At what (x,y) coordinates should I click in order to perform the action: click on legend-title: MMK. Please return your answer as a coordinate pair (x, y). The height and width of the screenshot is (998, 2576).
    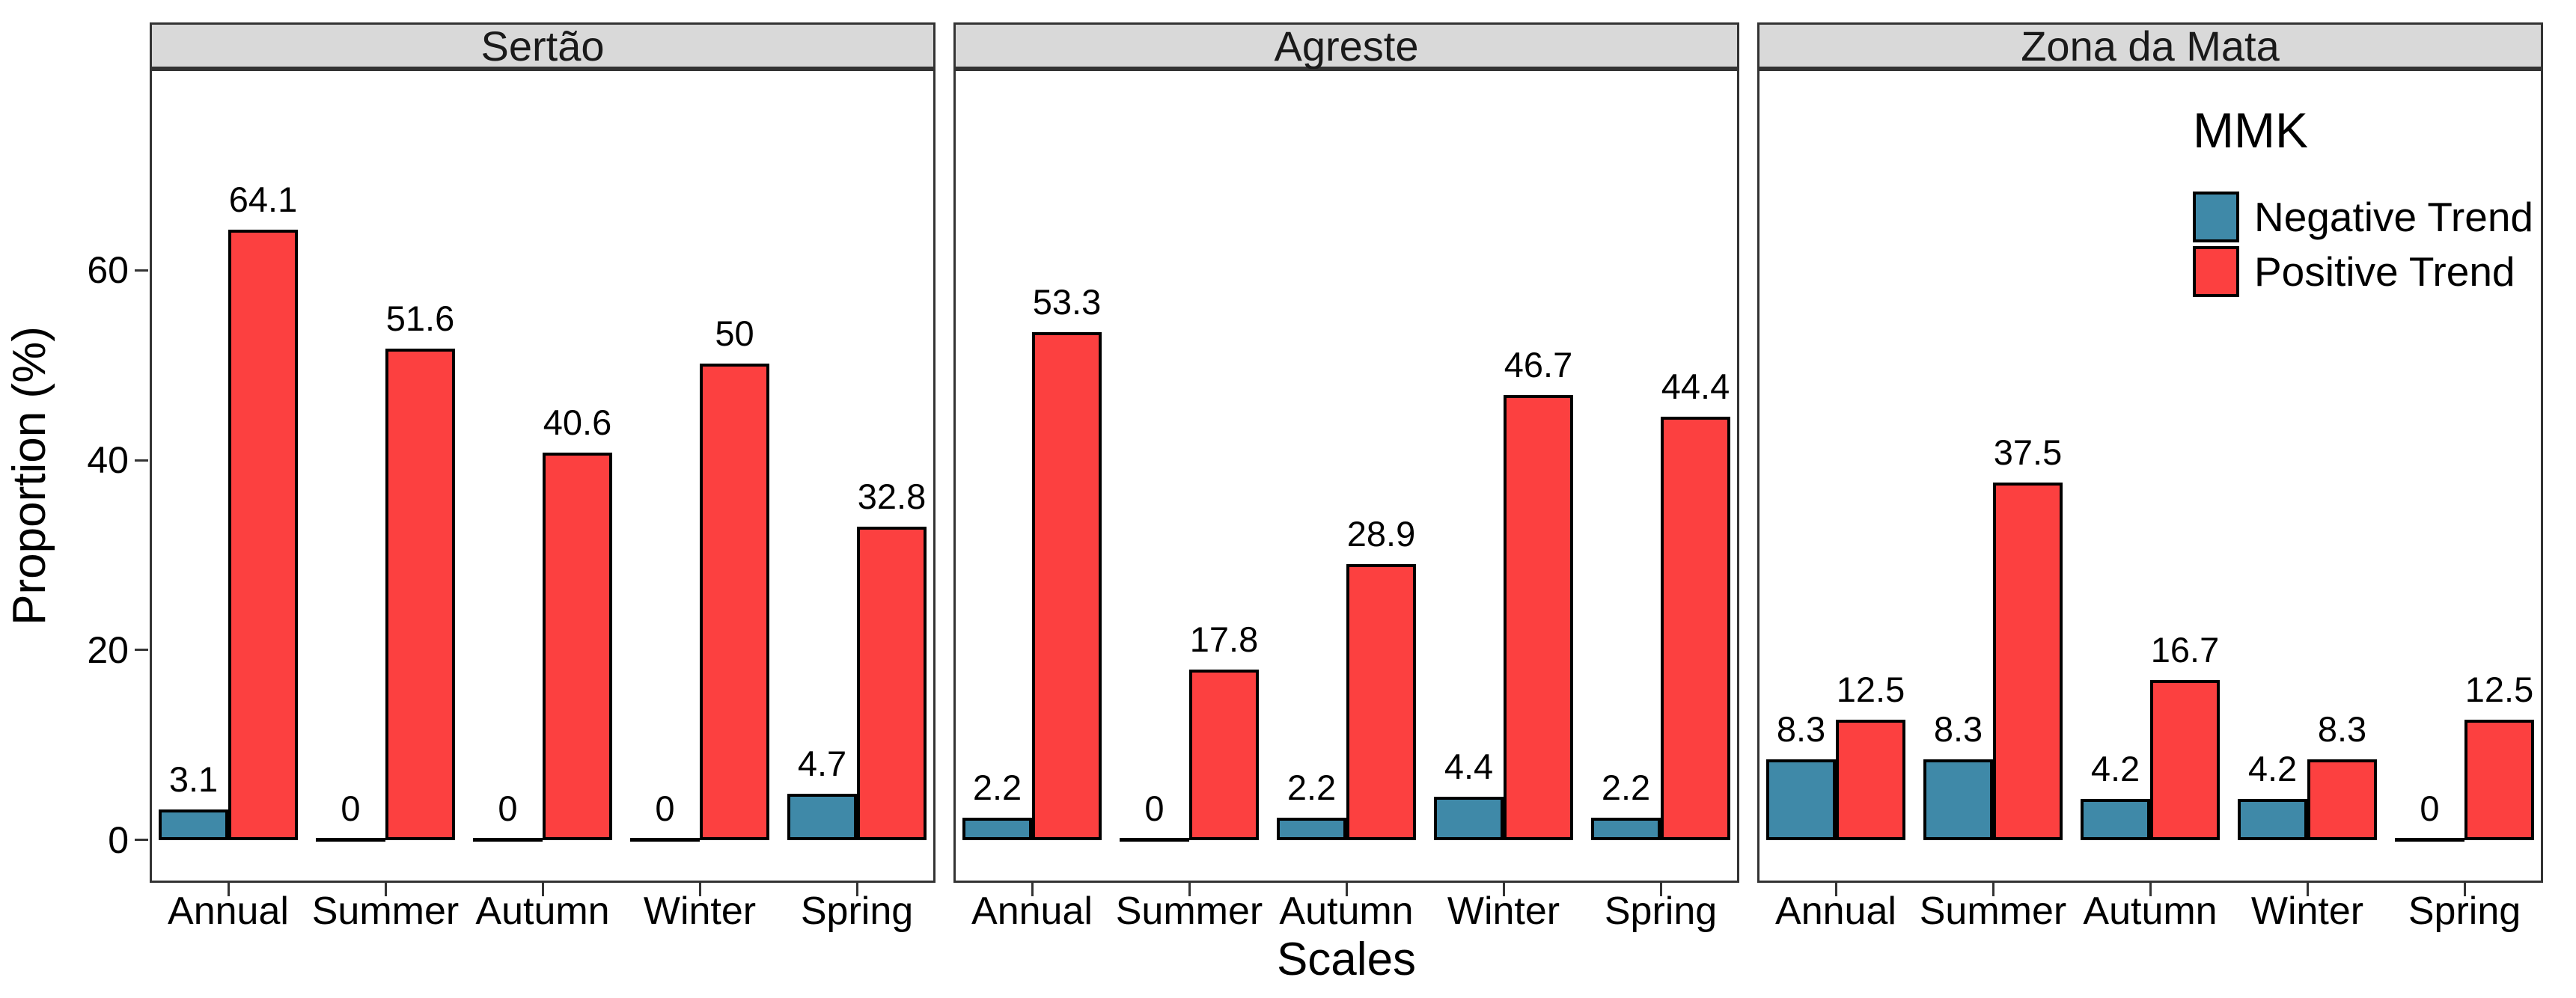
    Looking at the image, I should click on (2250, 130).